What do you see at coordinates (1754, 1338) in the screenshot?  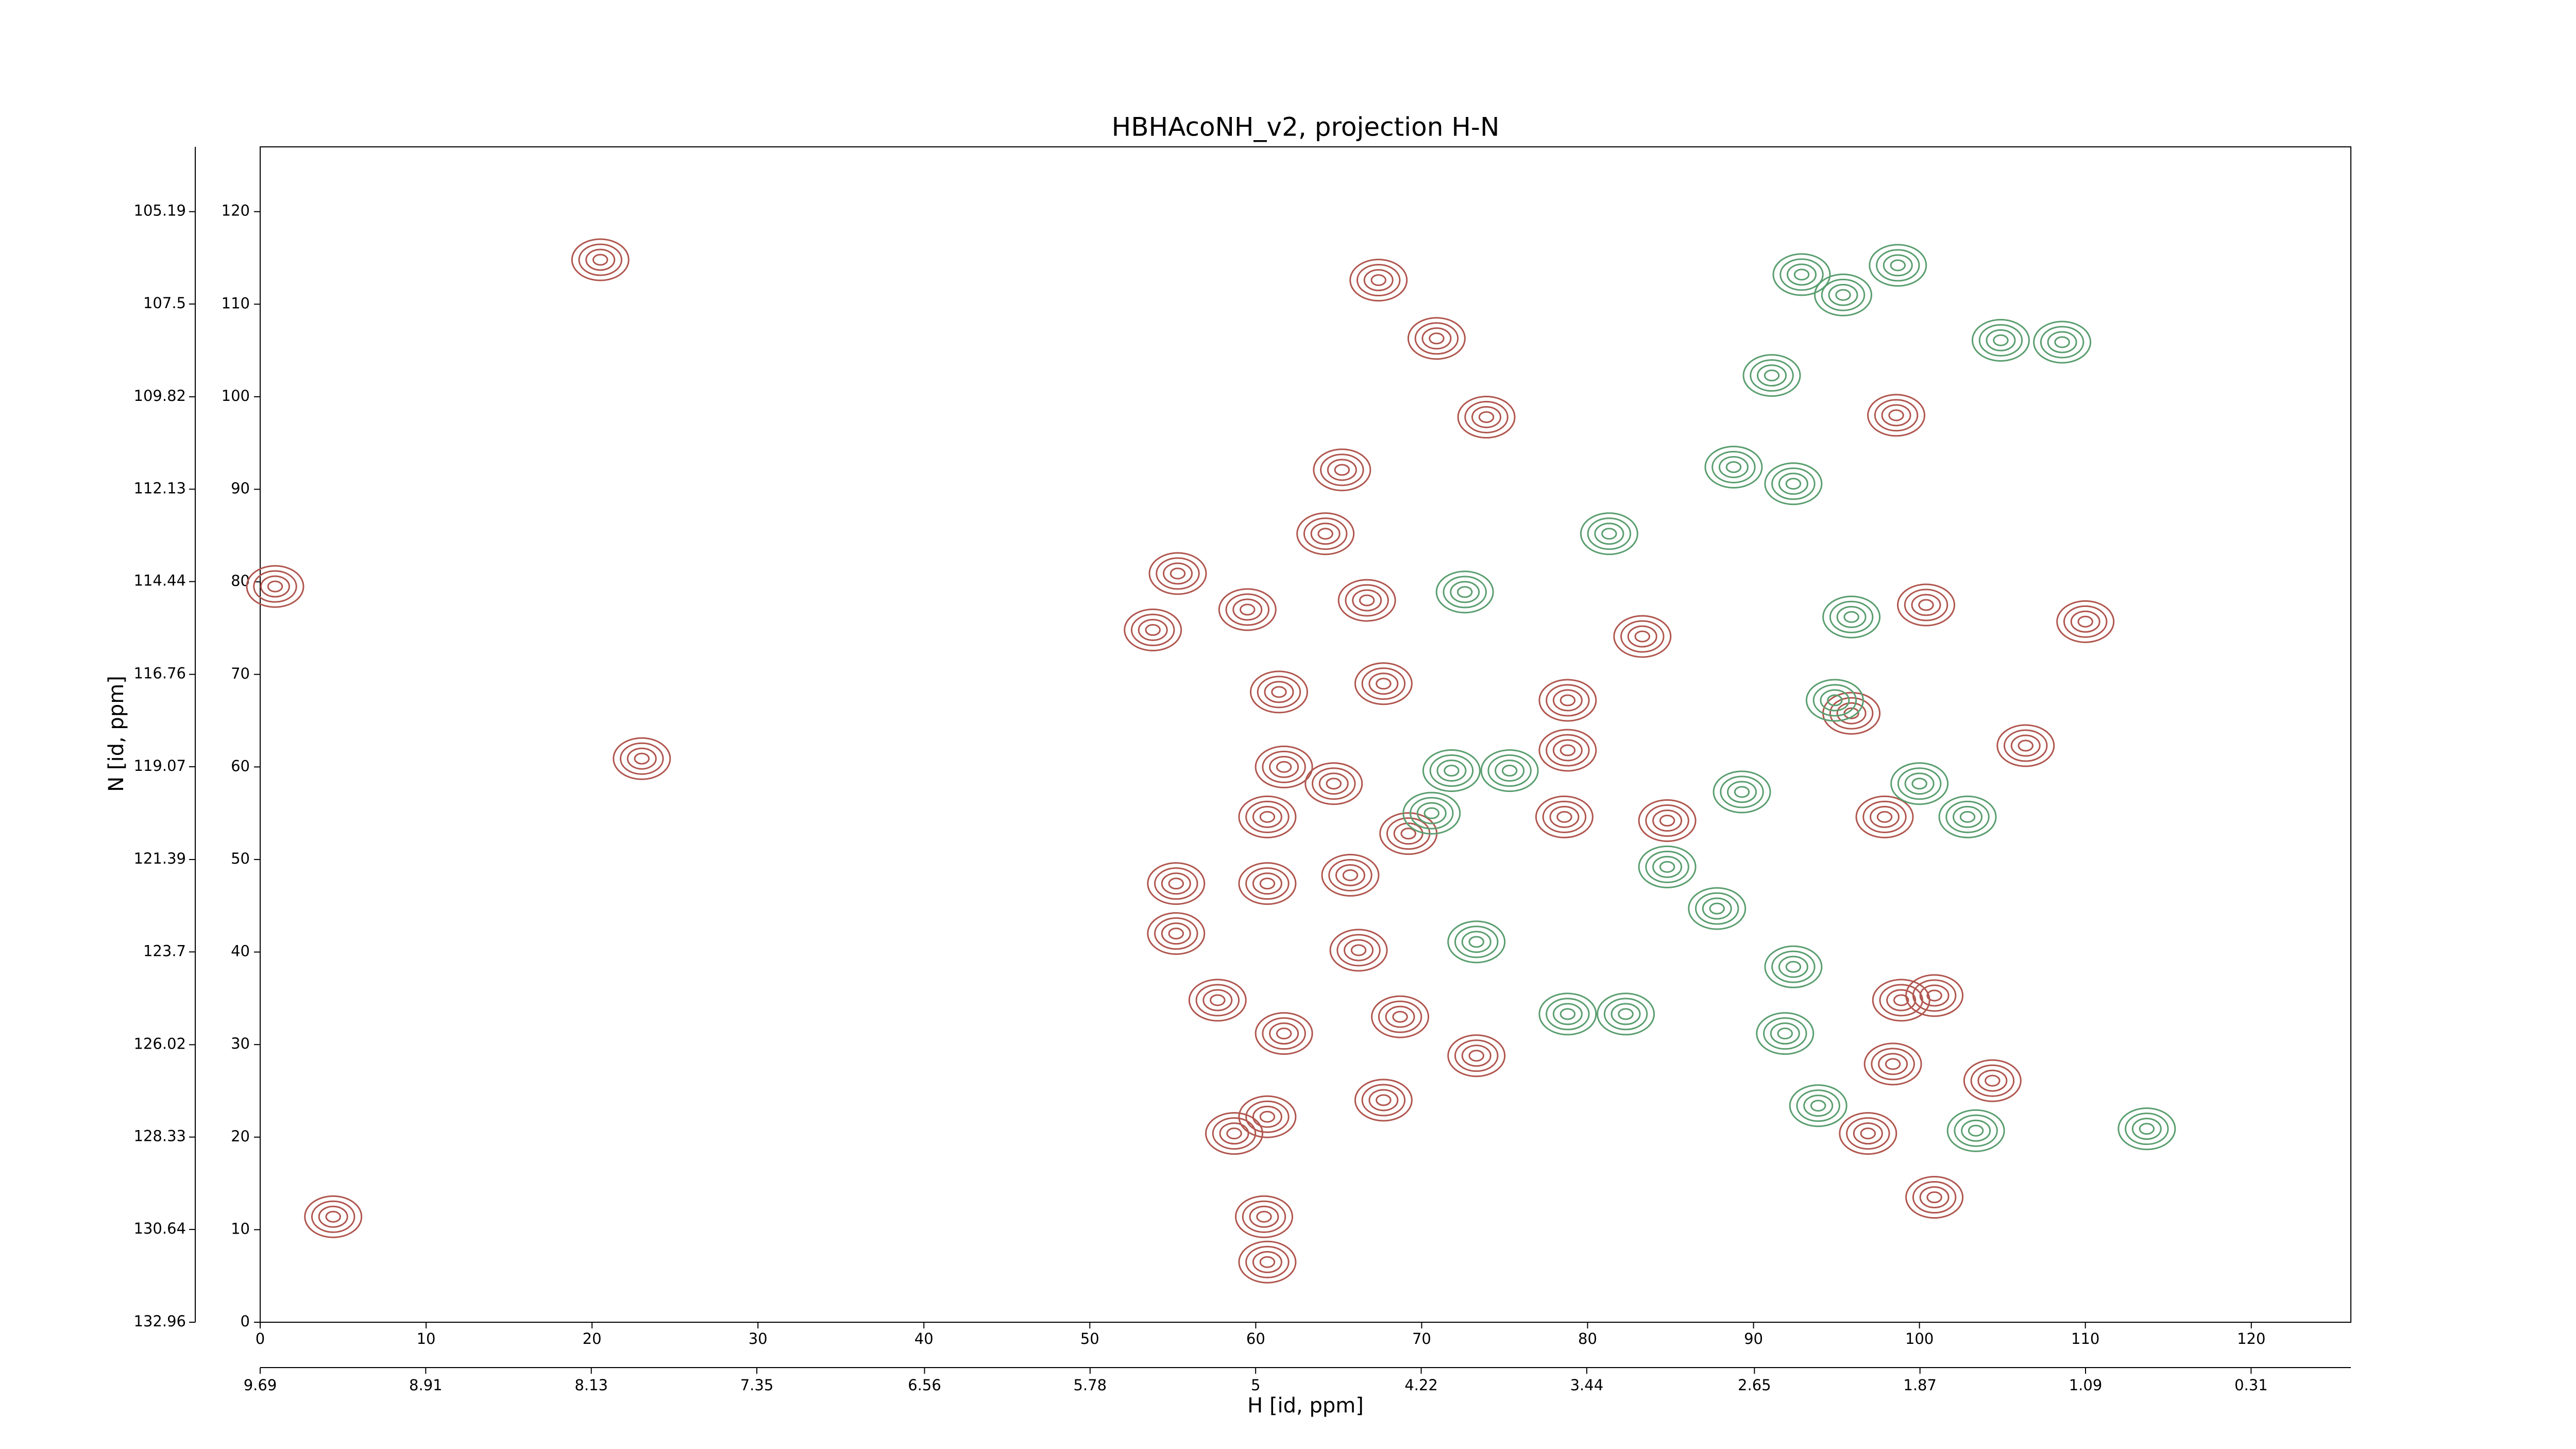 I see `x-tick-label: 90` at bounding box center [1754, 1338].